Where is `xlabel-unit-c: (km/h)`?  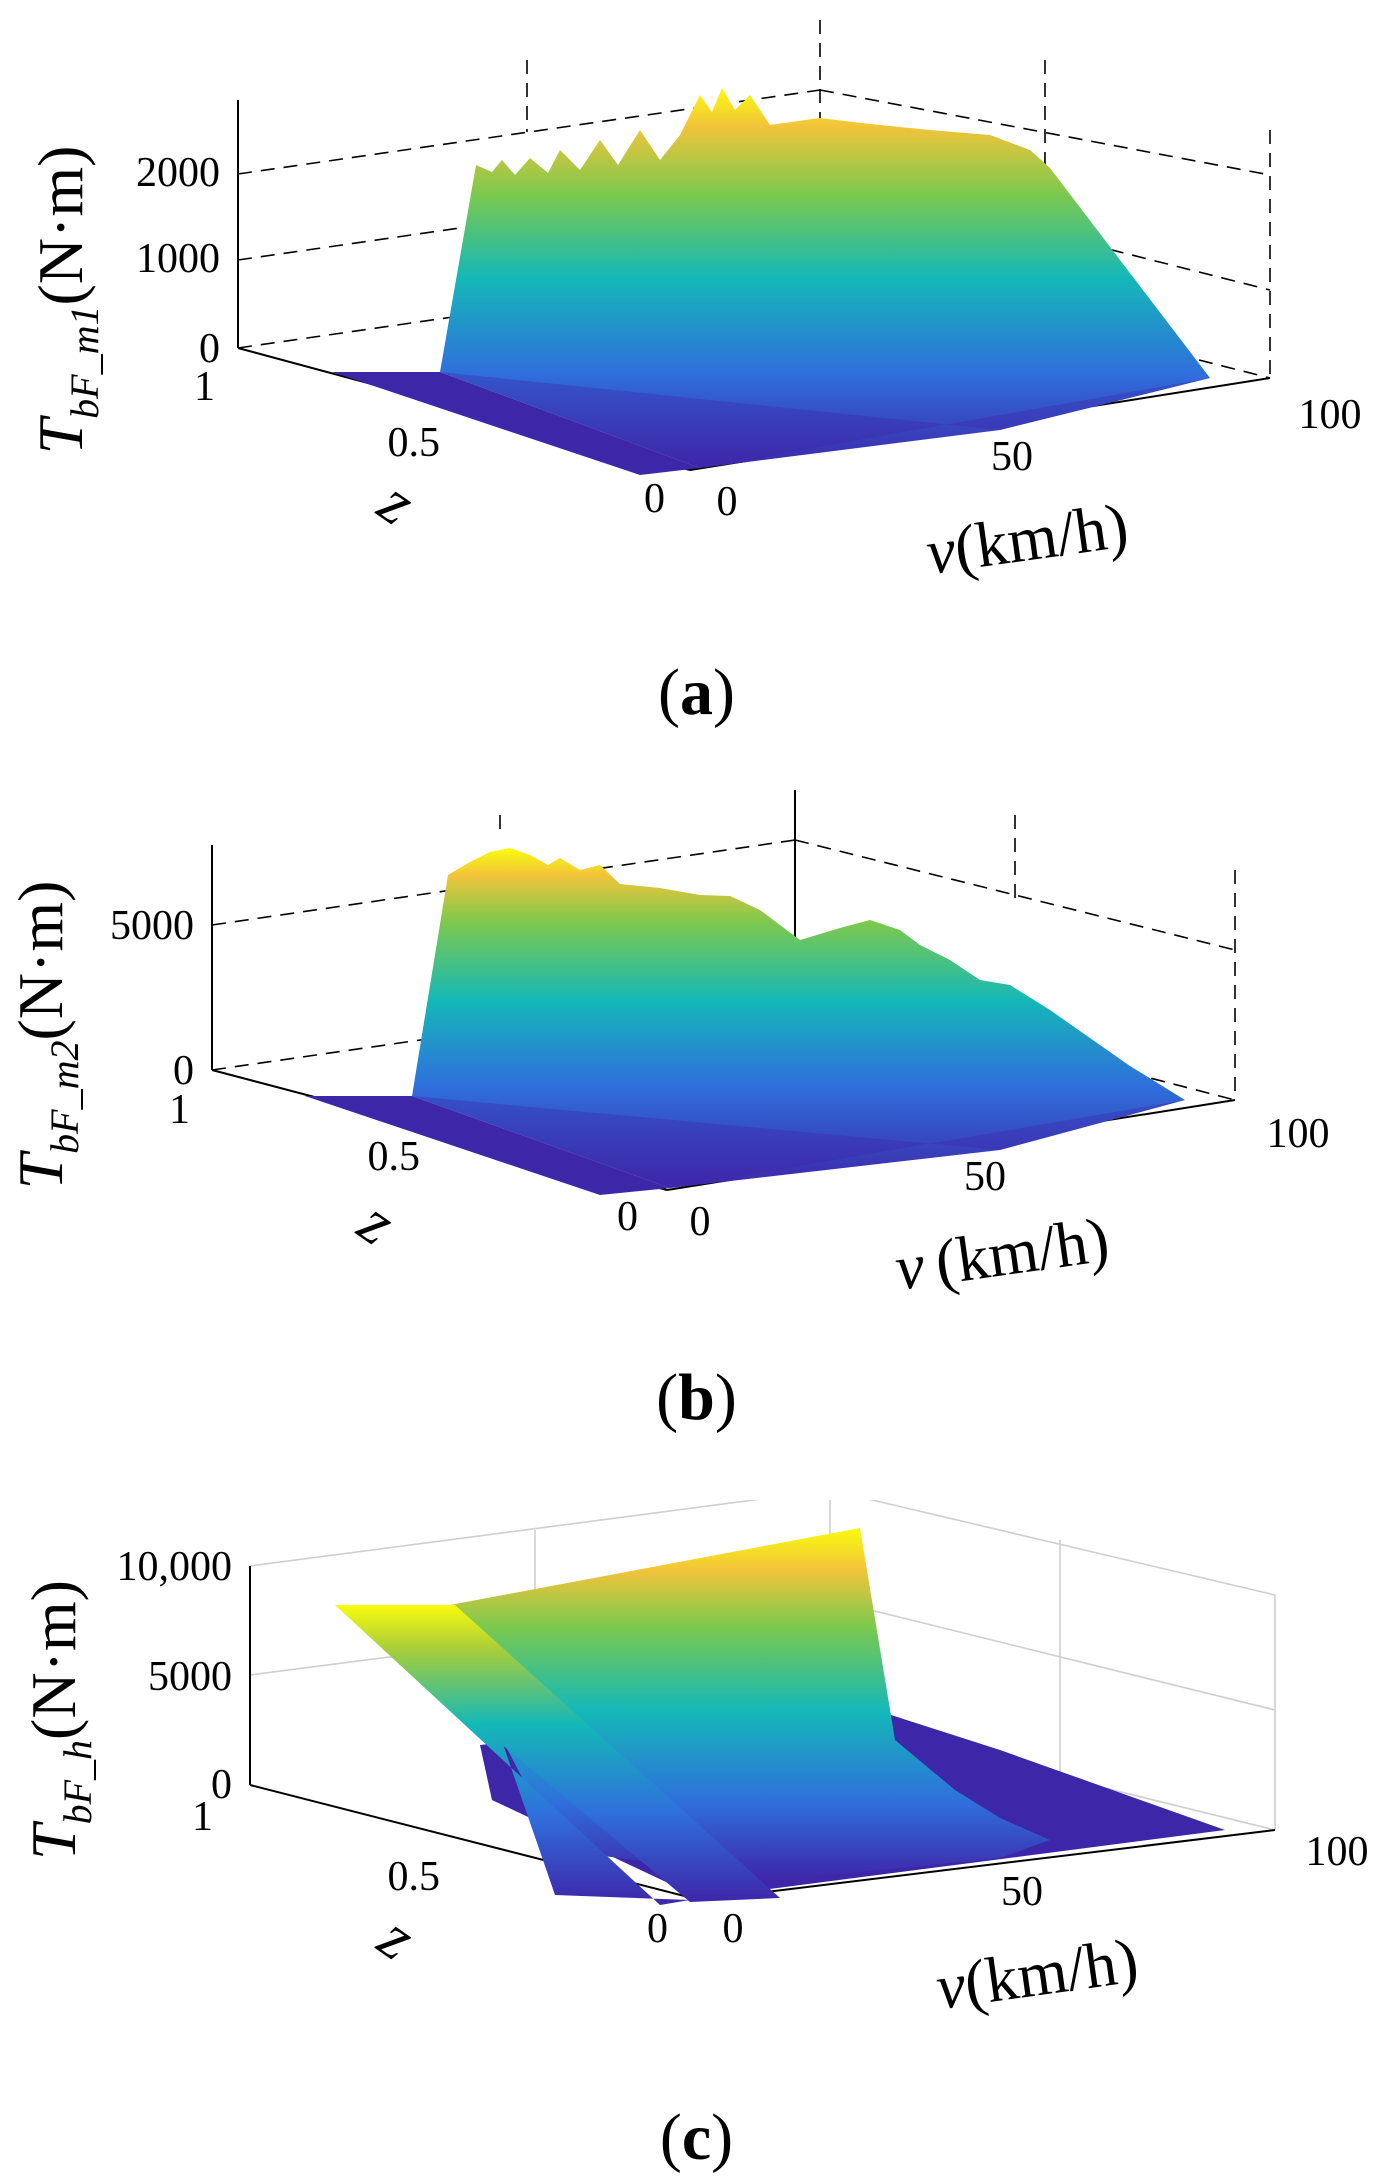 xlabel-unit-c: (km/h) is located at coordinates (1051, 1971).